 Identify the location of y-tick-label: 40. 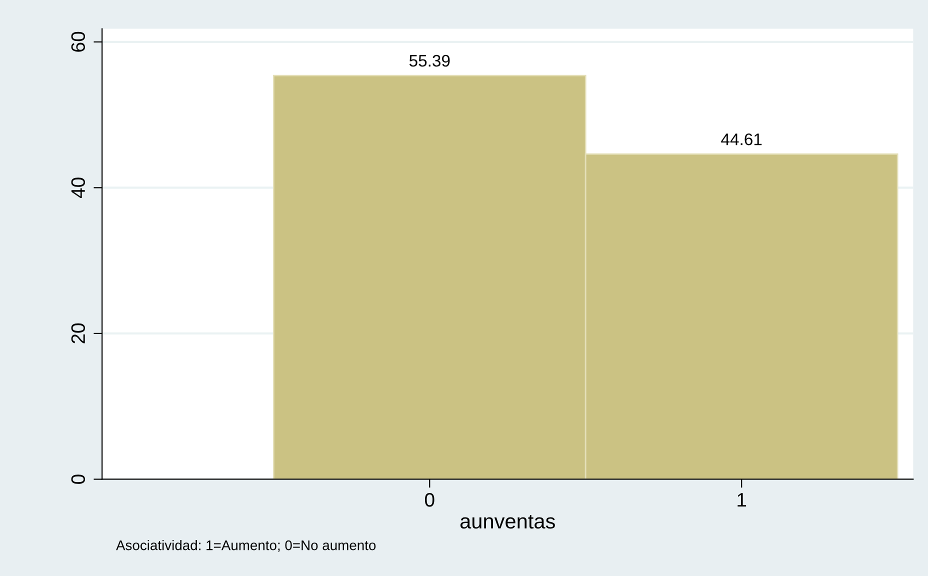
(78, 188).